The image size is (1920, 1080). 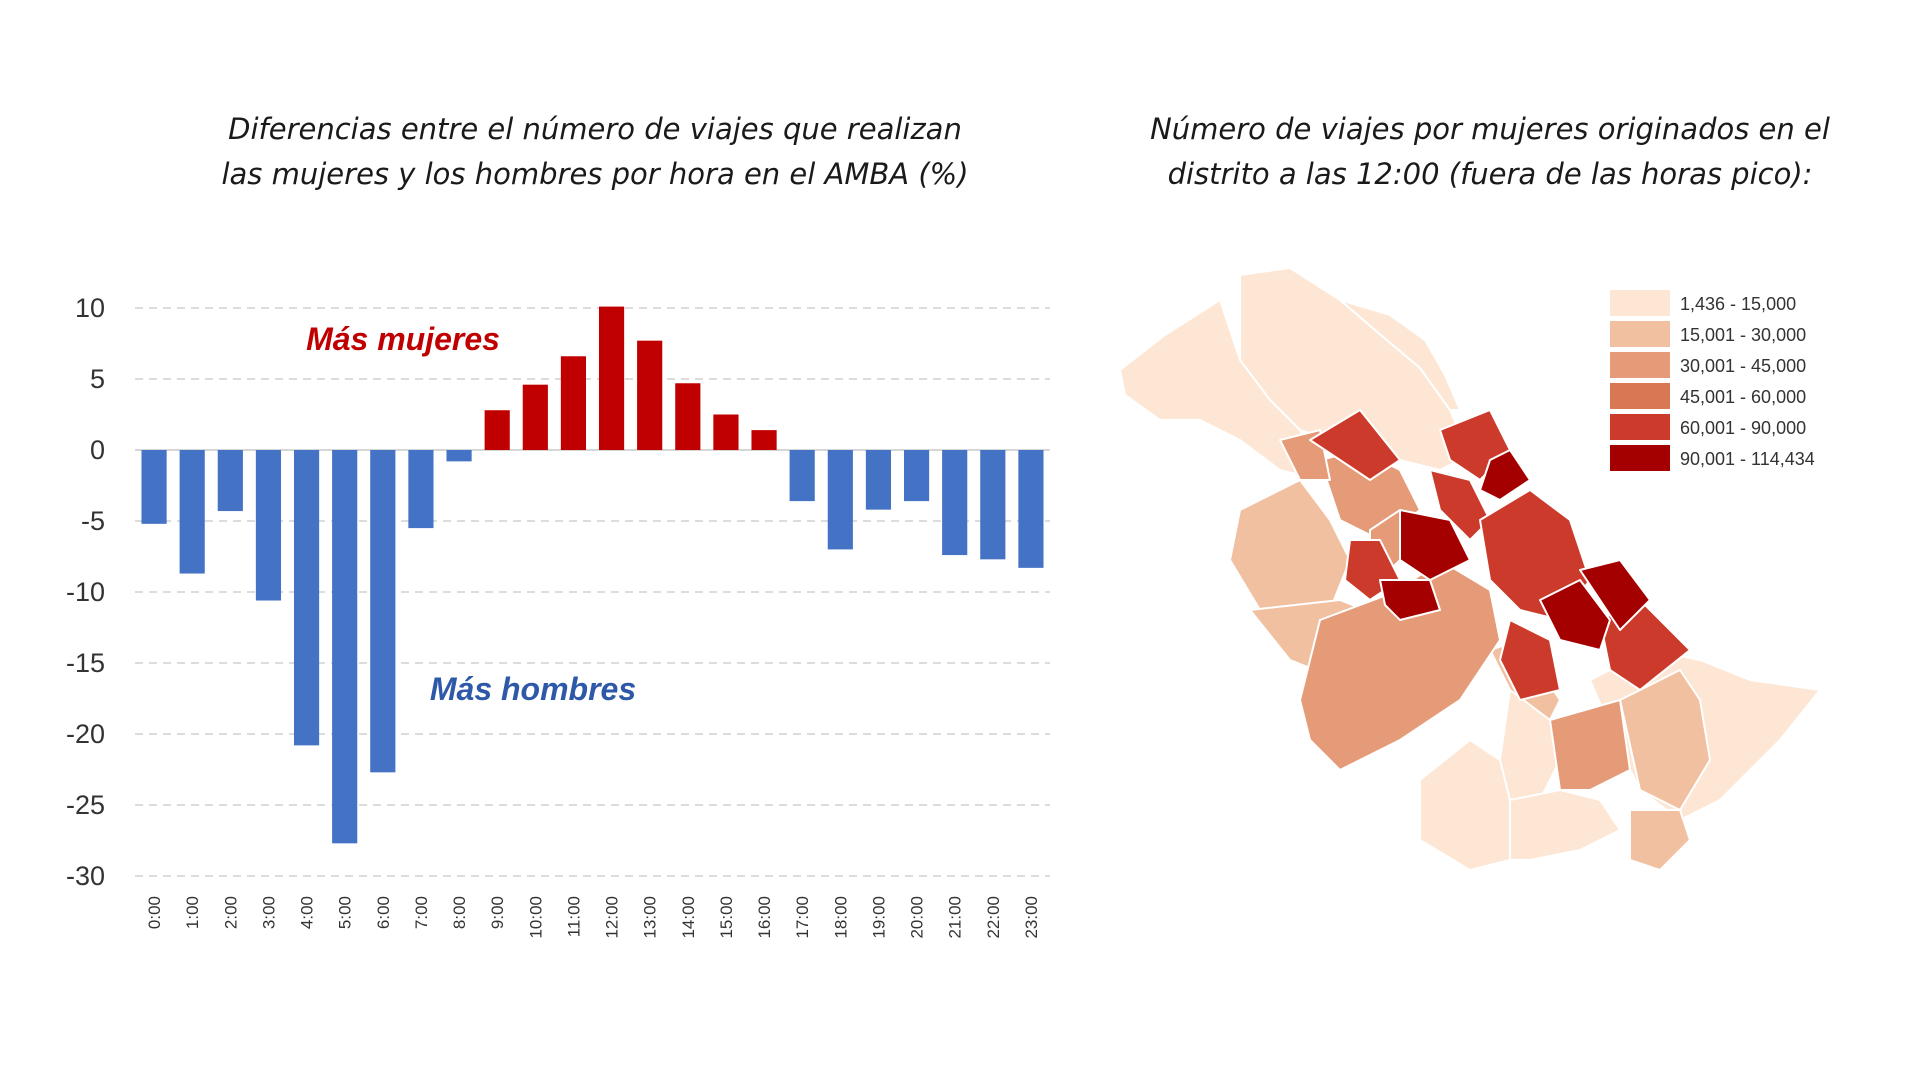 I want to click on x-tick-label: 3:00, so click(x=268, y=912).